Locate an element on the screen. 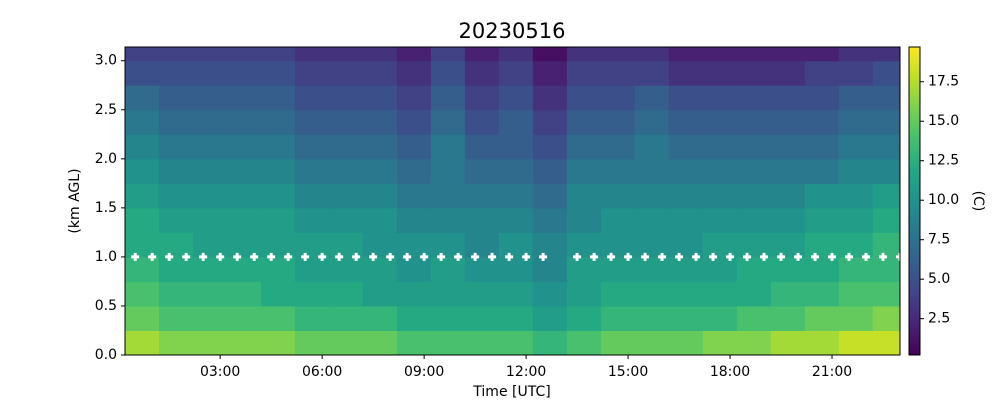 The image size is (1000, 400). colorbar-tick-label: 12.5 is located at coordinates (943, 161).